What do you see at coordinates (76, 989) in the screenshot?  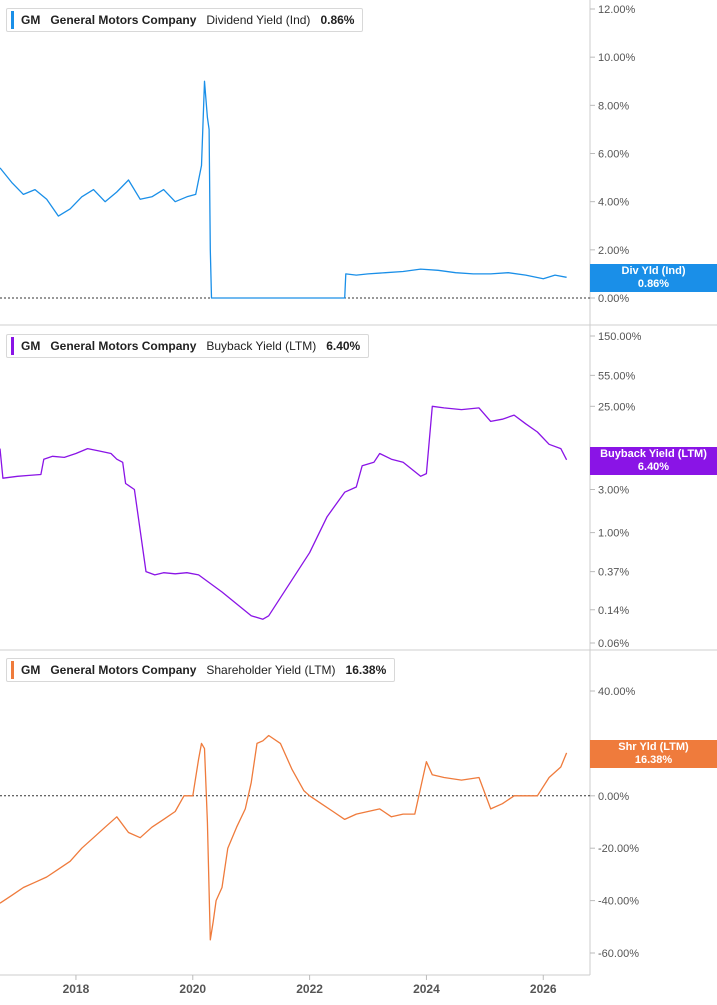 I see `x-tick-label: 2018` at bounding box center [76, 989].